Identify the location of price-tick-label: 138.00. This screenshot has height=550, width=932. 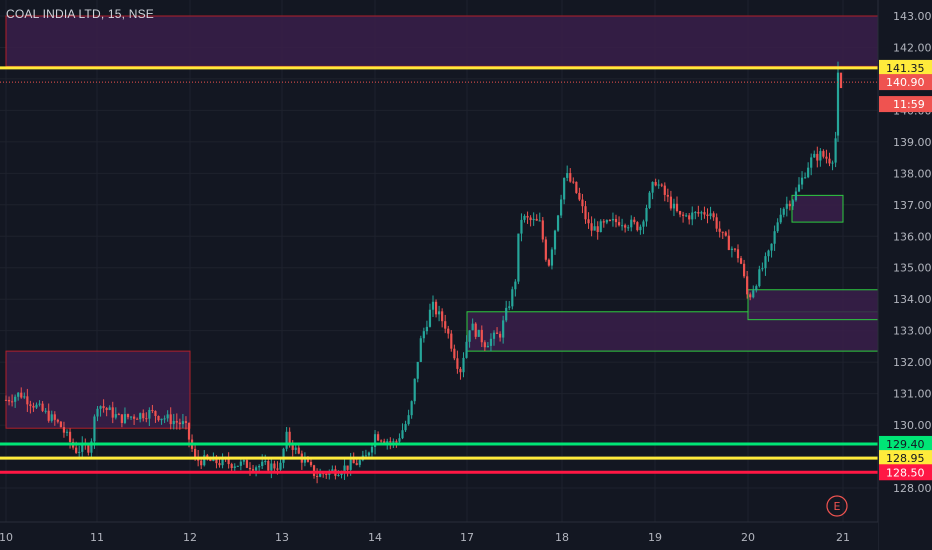
(912, 173).